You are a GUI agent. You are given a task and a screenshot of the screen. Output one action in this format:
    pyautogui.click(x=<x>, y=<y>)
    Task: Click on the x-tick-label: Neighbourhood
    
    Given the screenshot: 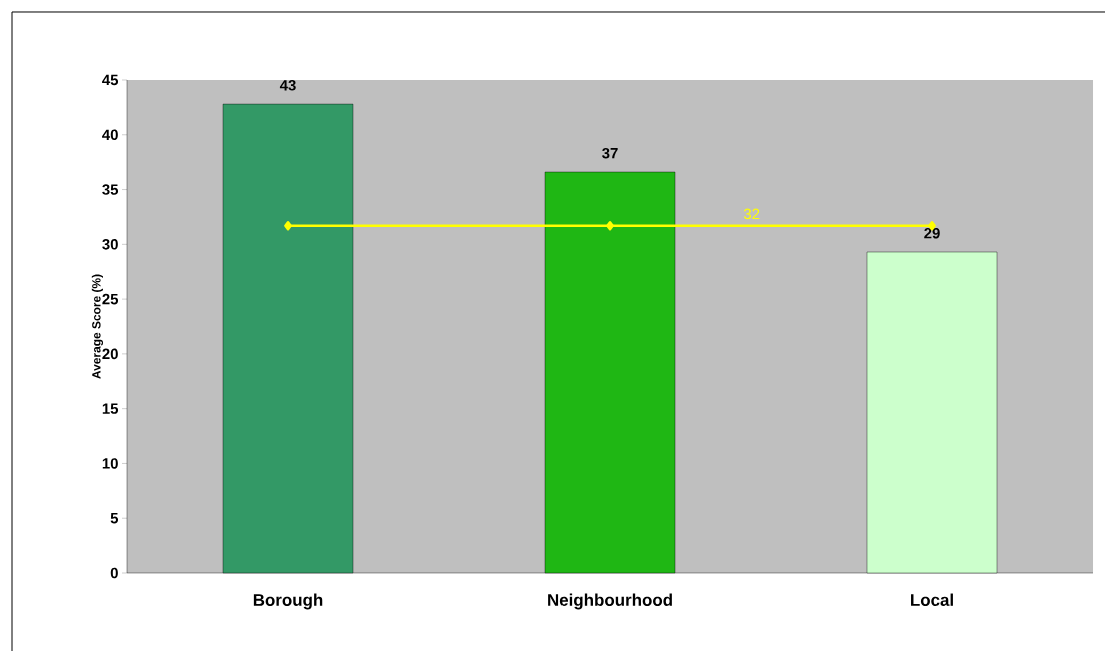 What is the action you would take?
    pyautogui.click(x=610, y=601)
    